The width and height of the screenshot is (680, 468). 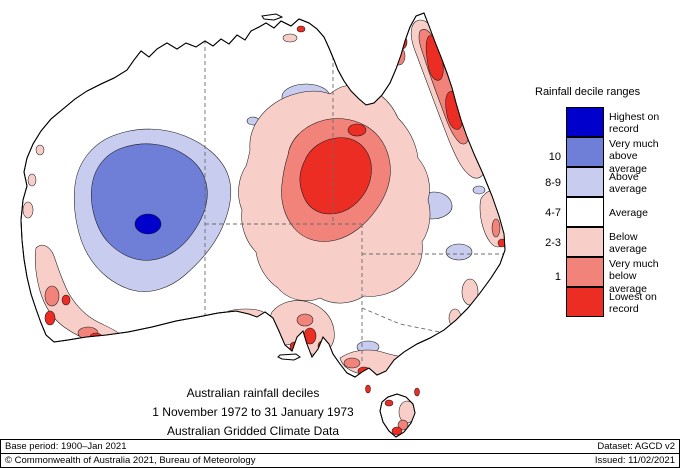 What do you see at coordinates (352, 363) in the screenshot?
I see `region-very-much-below-vic` at bounding box center [352, 363].